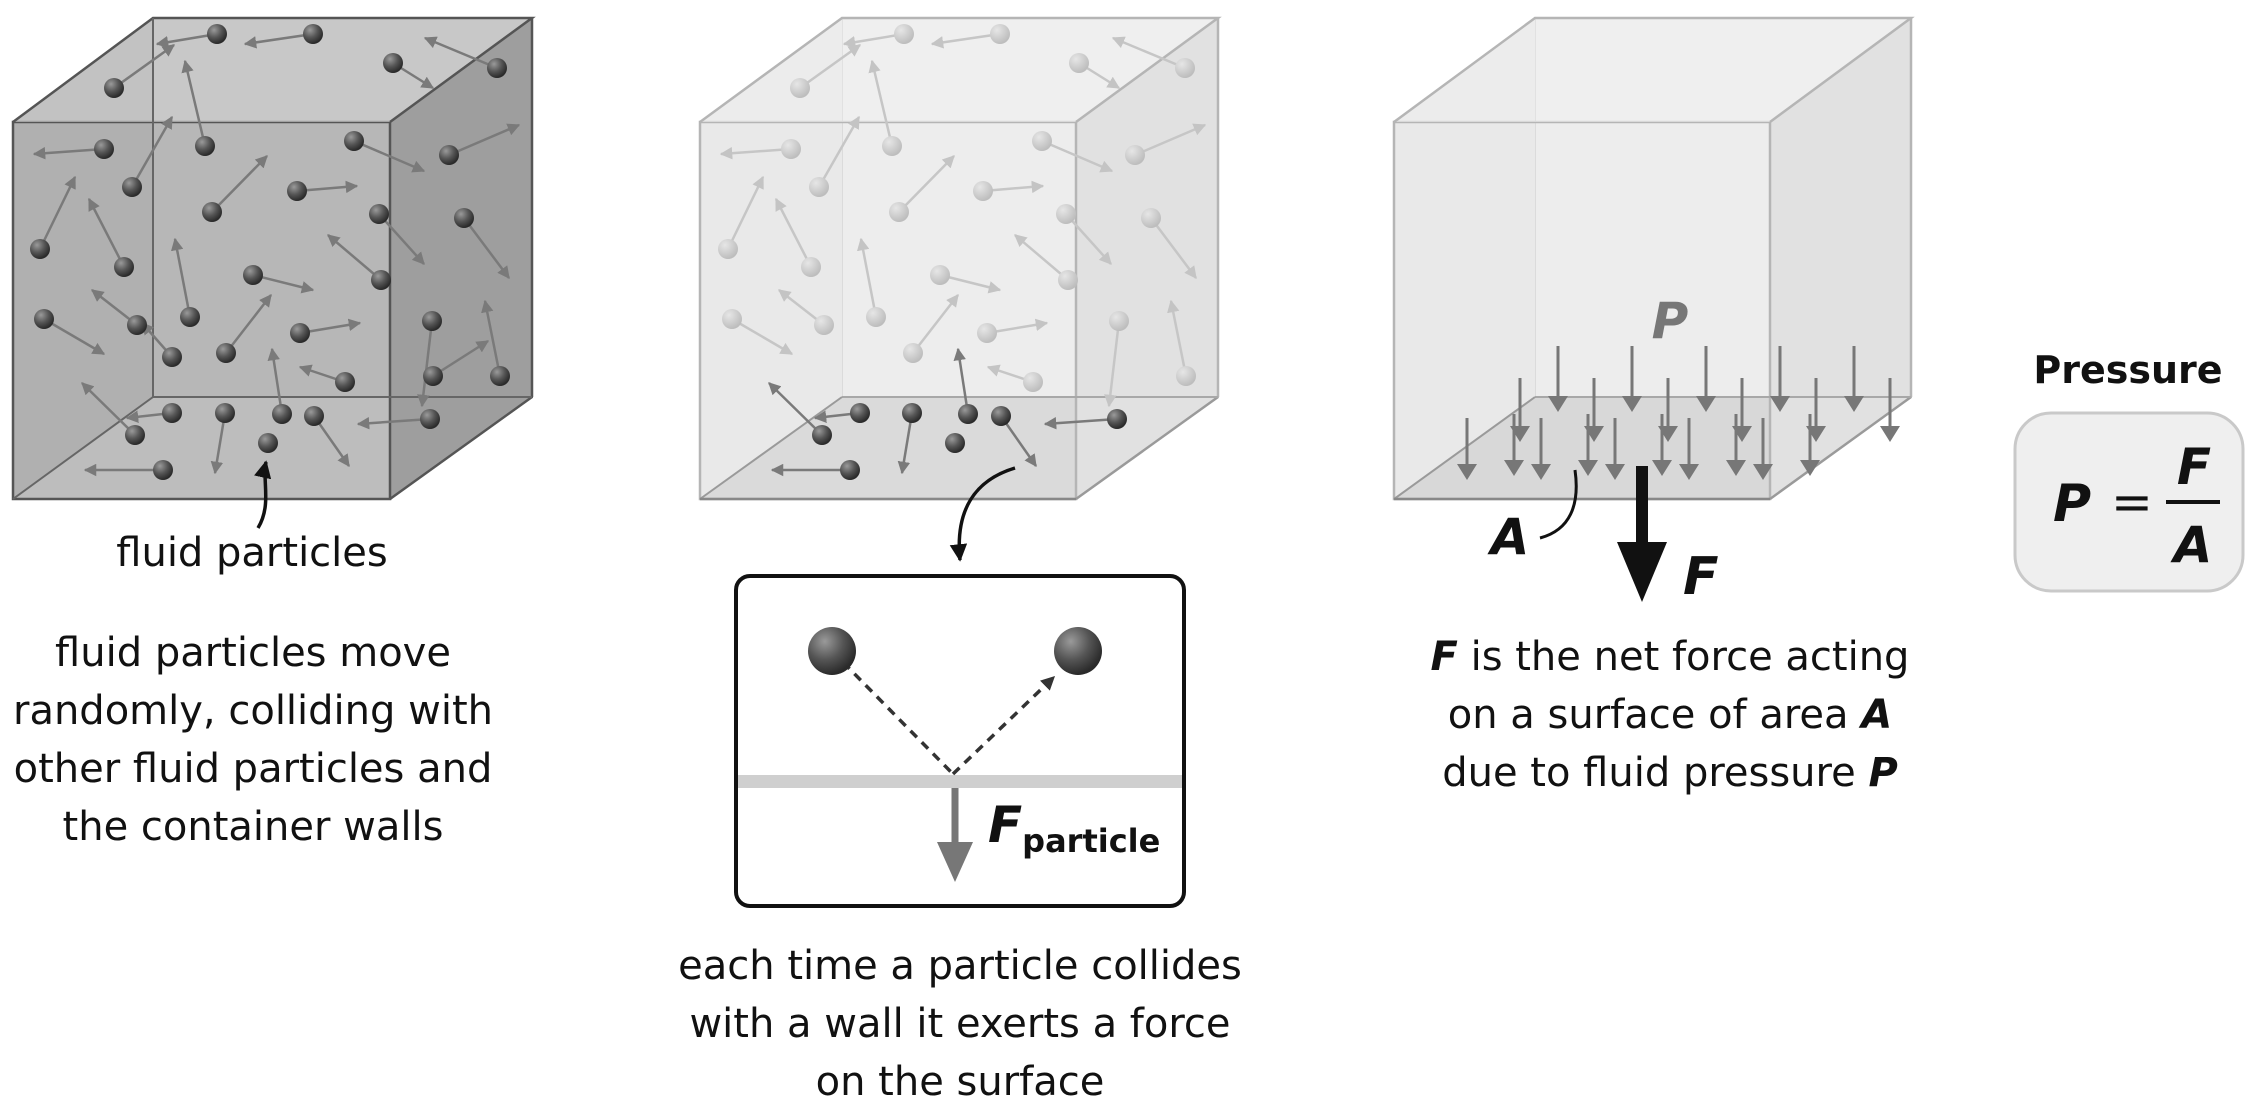 Image resolution: width=2257 pixels, height=1111 pixels. I want to click on panel1-description-line: fluid particles move, so click(253, 653).